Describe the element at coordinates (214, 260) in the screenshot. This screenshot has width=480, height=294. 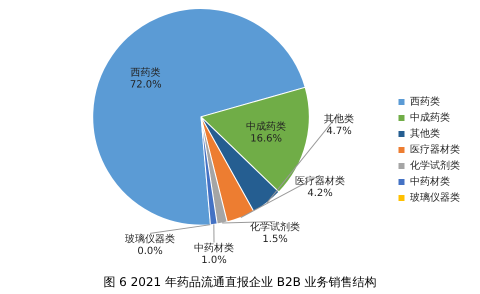
I see `data-label: 1.0%` at that location.